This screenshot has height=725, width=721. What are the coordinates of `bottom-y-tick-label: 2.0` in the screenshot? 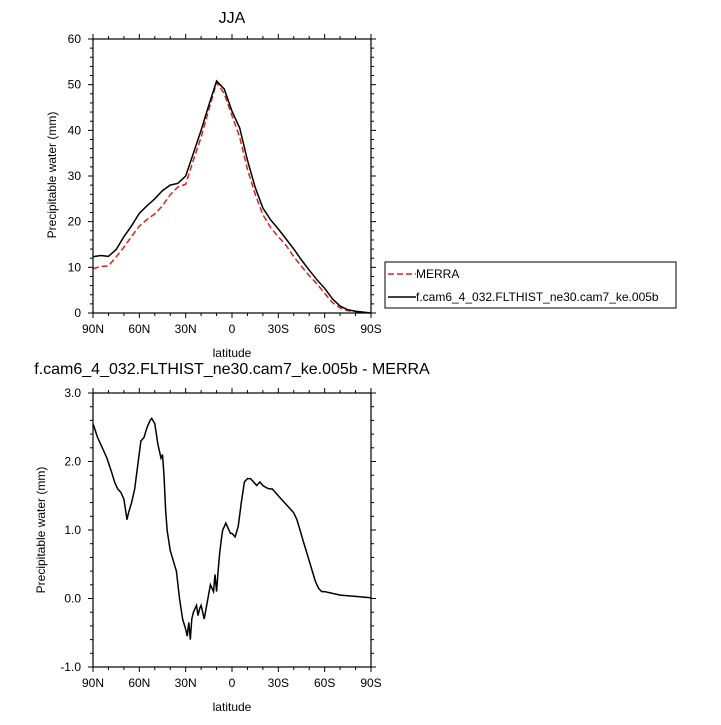 It's located at (72, 462).